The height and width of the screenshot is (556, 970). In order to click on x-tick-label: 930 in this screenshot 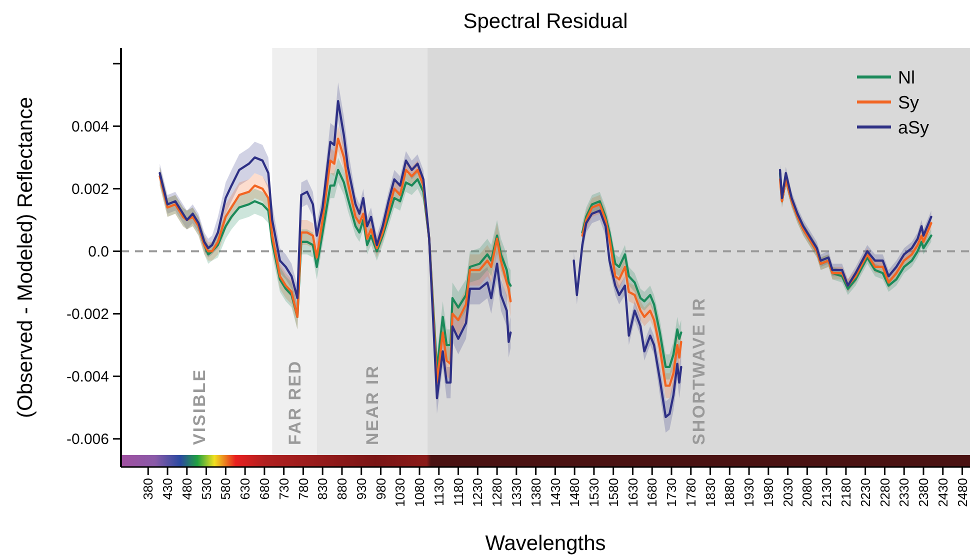, I will do `click(361, 489)`.